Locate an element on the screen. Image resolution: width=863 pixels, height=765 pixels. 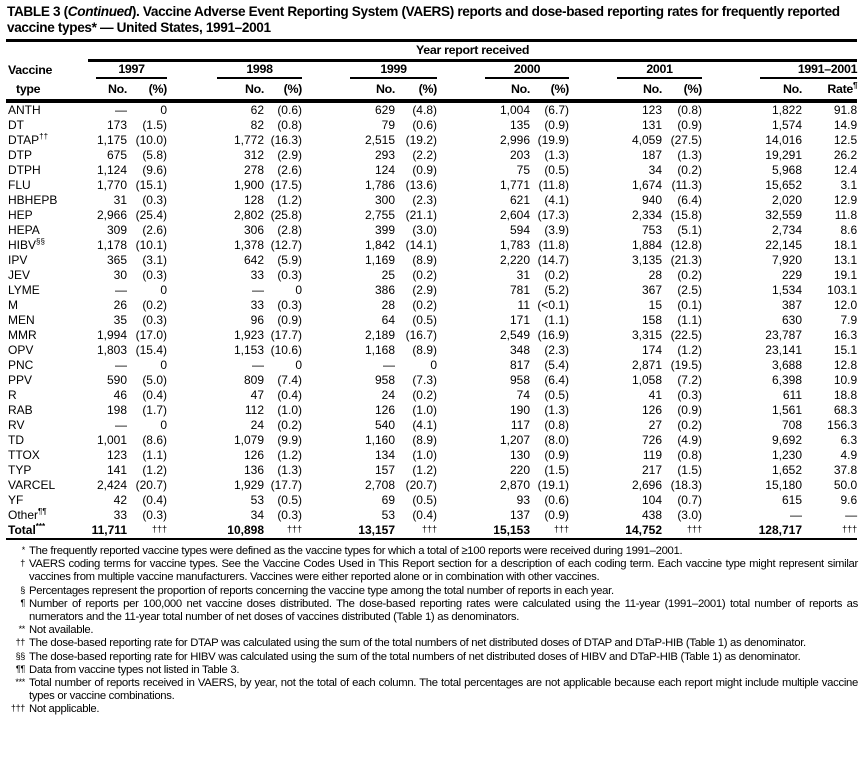
percent-cell: (2.5) is located at coordinates (689, 290).